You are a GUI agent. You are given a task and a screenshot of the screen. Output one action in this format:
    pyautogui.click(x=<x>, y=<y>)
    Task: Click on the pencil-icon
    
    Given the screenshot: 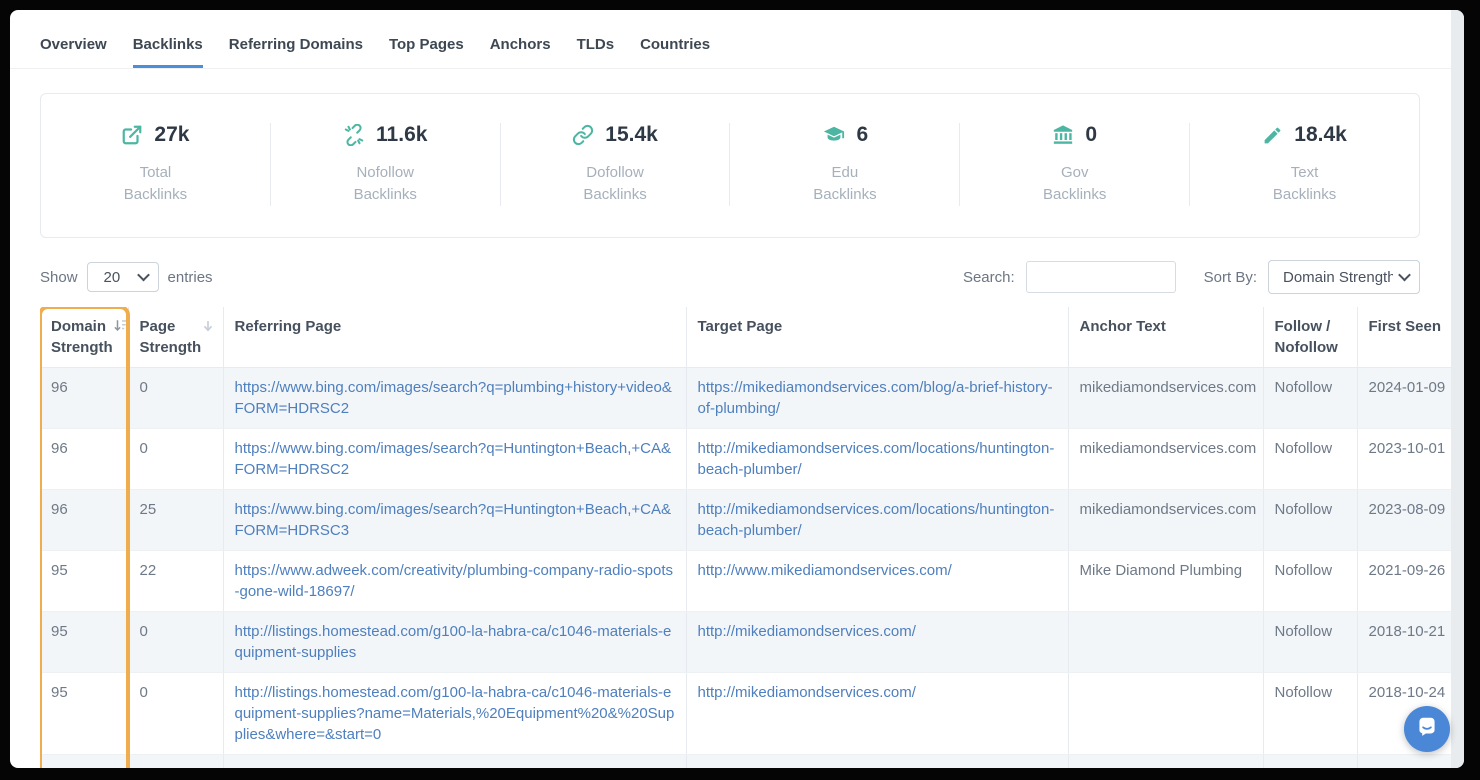 What is the action you would take?
    pyautogui.click(x=1272, y=135)
    